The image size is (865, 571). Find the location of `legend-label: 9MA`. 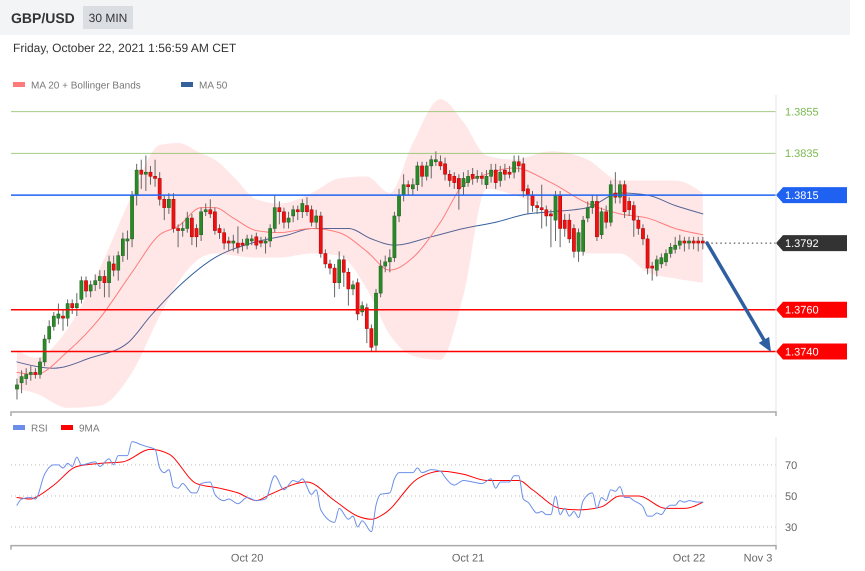

legend-label: 9MA is located at coordinates (89, 429).